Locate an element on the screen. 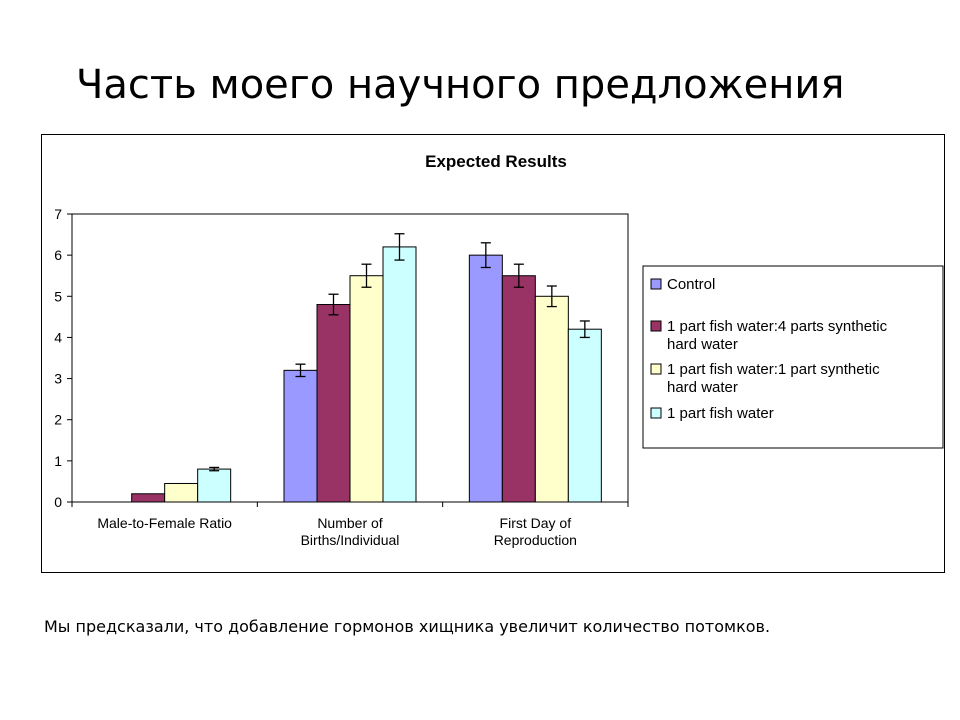 Image resolution: width=960 pixels, height=720 pixels. x-category-label: Number of is located at coordinates (349, 523).